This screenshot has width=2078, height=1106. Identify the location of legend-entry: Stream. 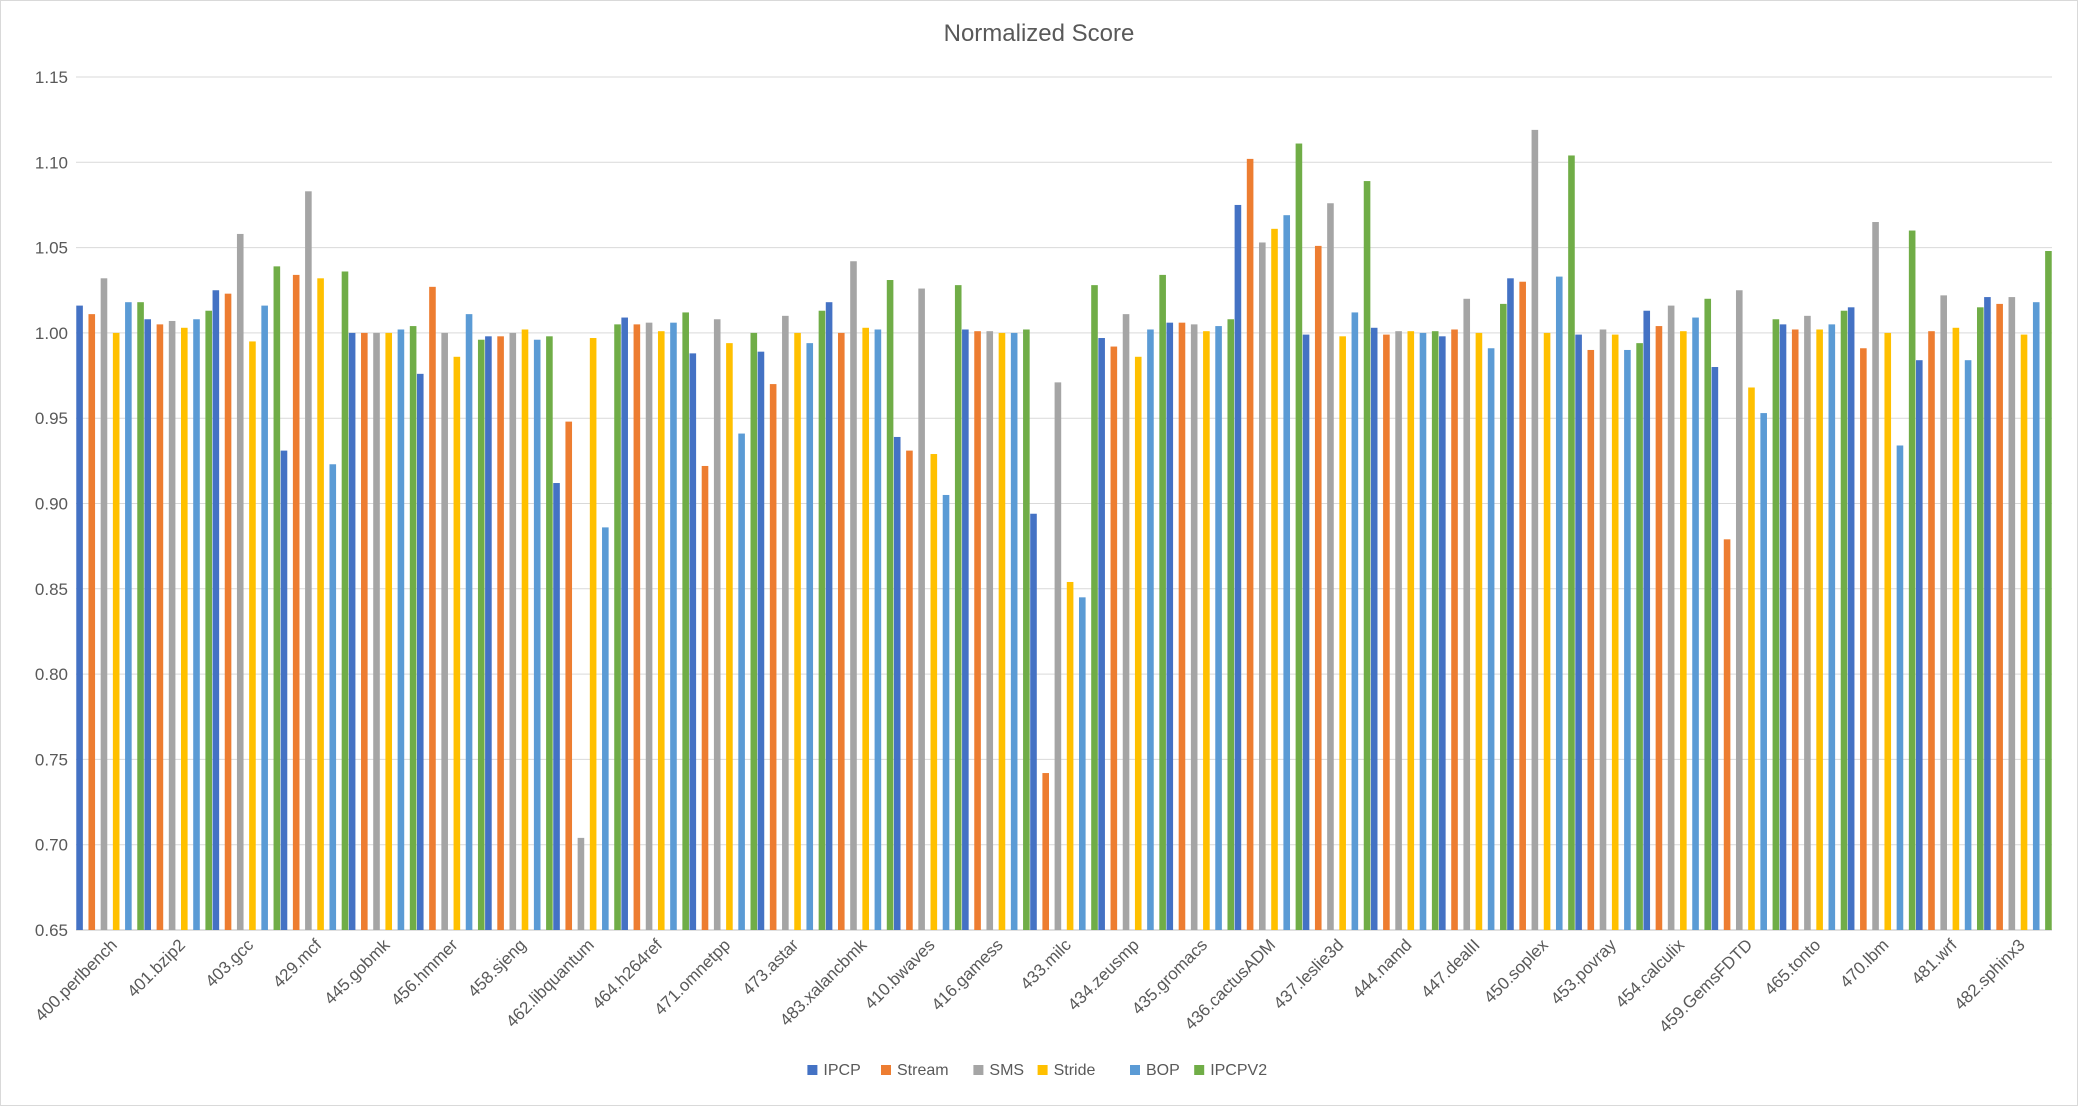
(923, 1070).